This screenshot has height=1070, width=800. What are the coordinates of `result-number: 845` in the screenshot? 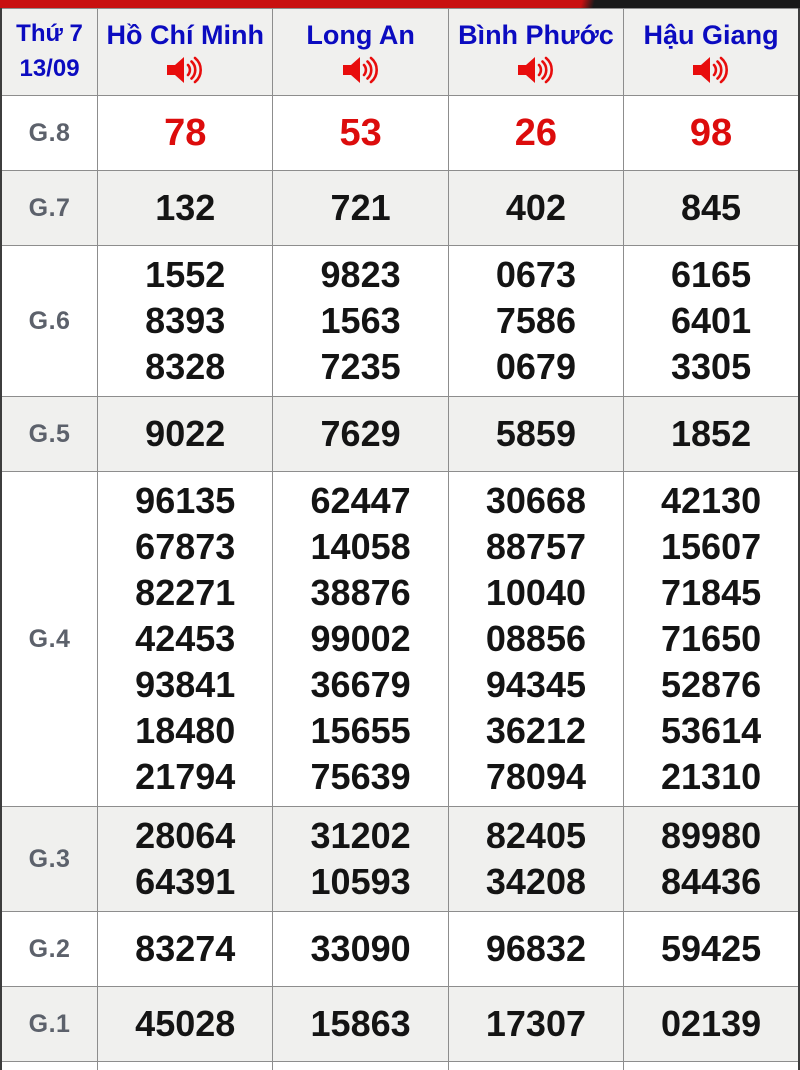 It's located at (711, 207).